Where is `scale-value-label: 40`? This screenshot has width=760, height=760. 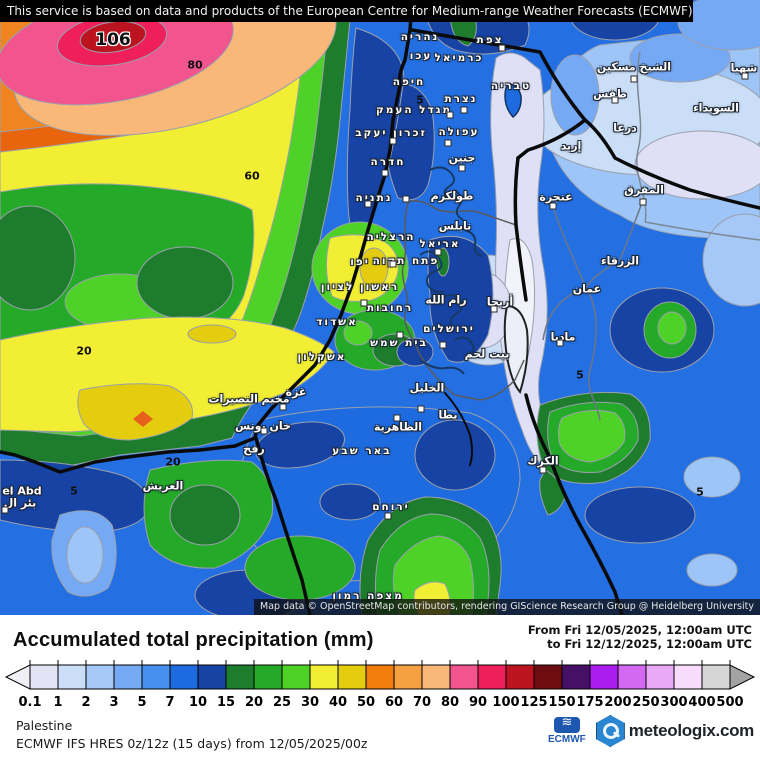 scale-value-label: 40 is located at coordinates (338, 702).